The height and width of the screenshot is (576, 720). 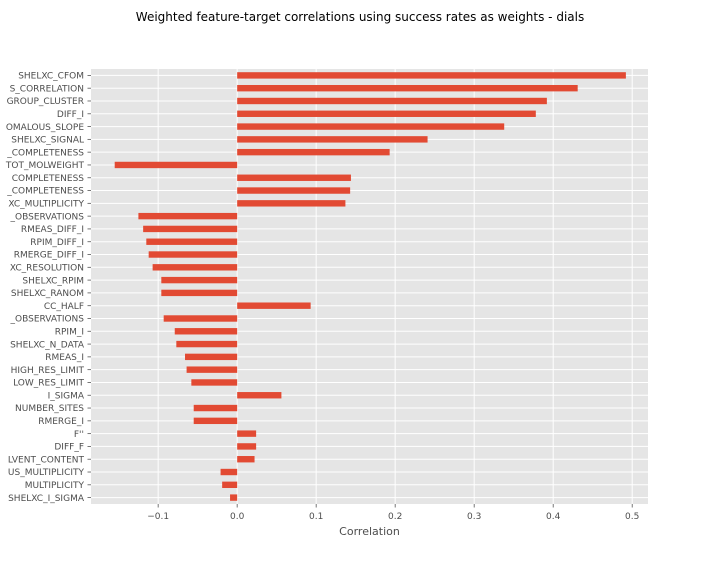 I want to click on y-tick-label: RPIM_DIFF_I, so click(x=57, y=243).